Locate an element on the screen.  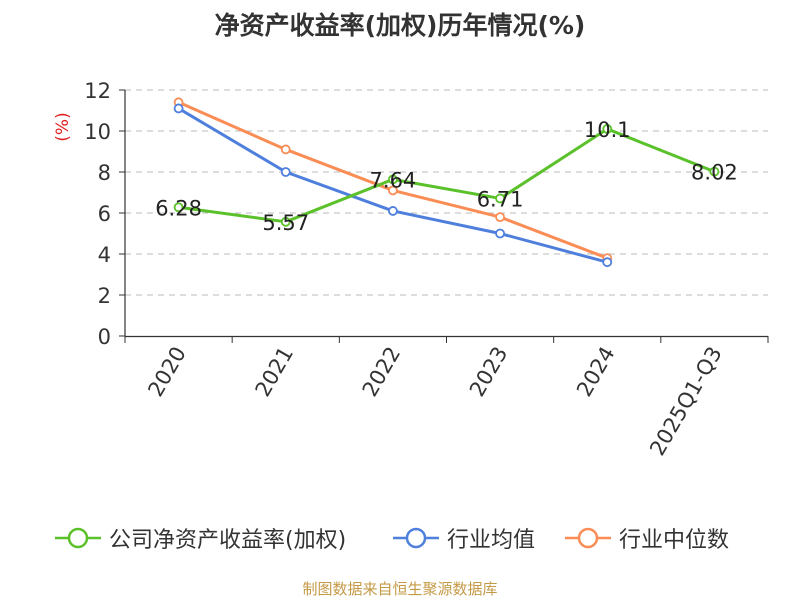
data-label: 8.02 is located at coordinates (714, 173).